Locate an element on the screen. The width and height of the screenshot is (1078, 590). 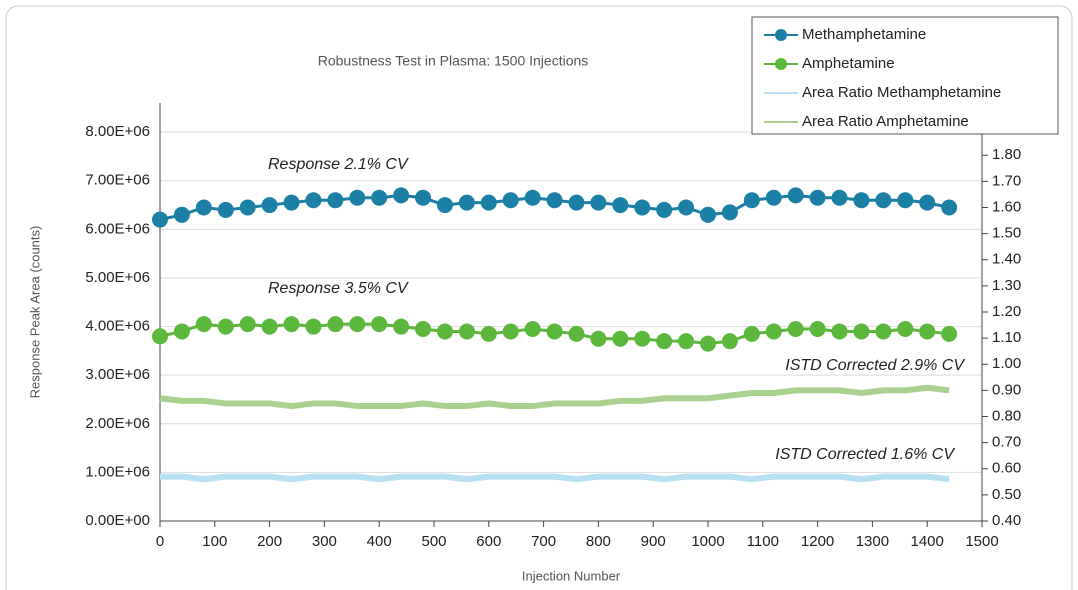
annotation: ISTD Corrected 2.9% CV is located at coordinates (875, 365).